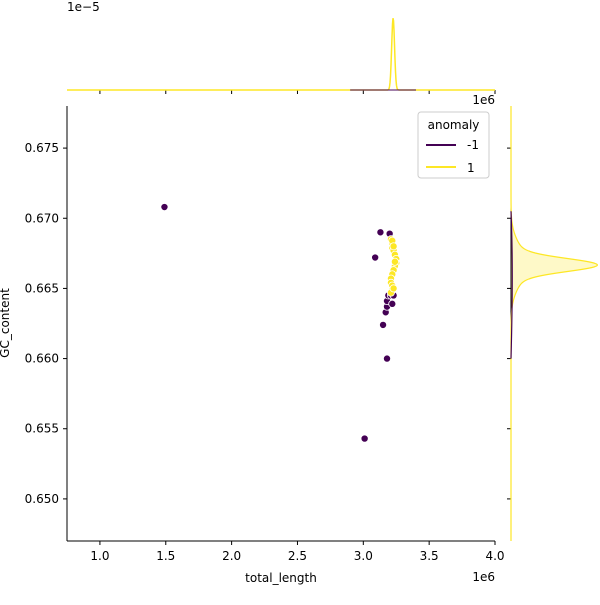 Image resolution: width=600 pixels, height=605 pixels. Describe the element at coordinates (297, 556) in the screenshot. I see `x-tick-label: 2.5` at that location.